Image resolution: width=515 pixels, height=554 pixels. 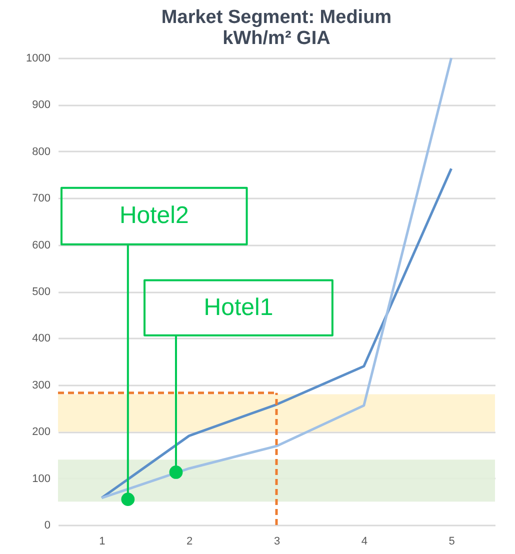 What do you see at coordinates (239, 307) in the screenshot?
I see `annotation: Hotel1` at bounding box center [239, 307].